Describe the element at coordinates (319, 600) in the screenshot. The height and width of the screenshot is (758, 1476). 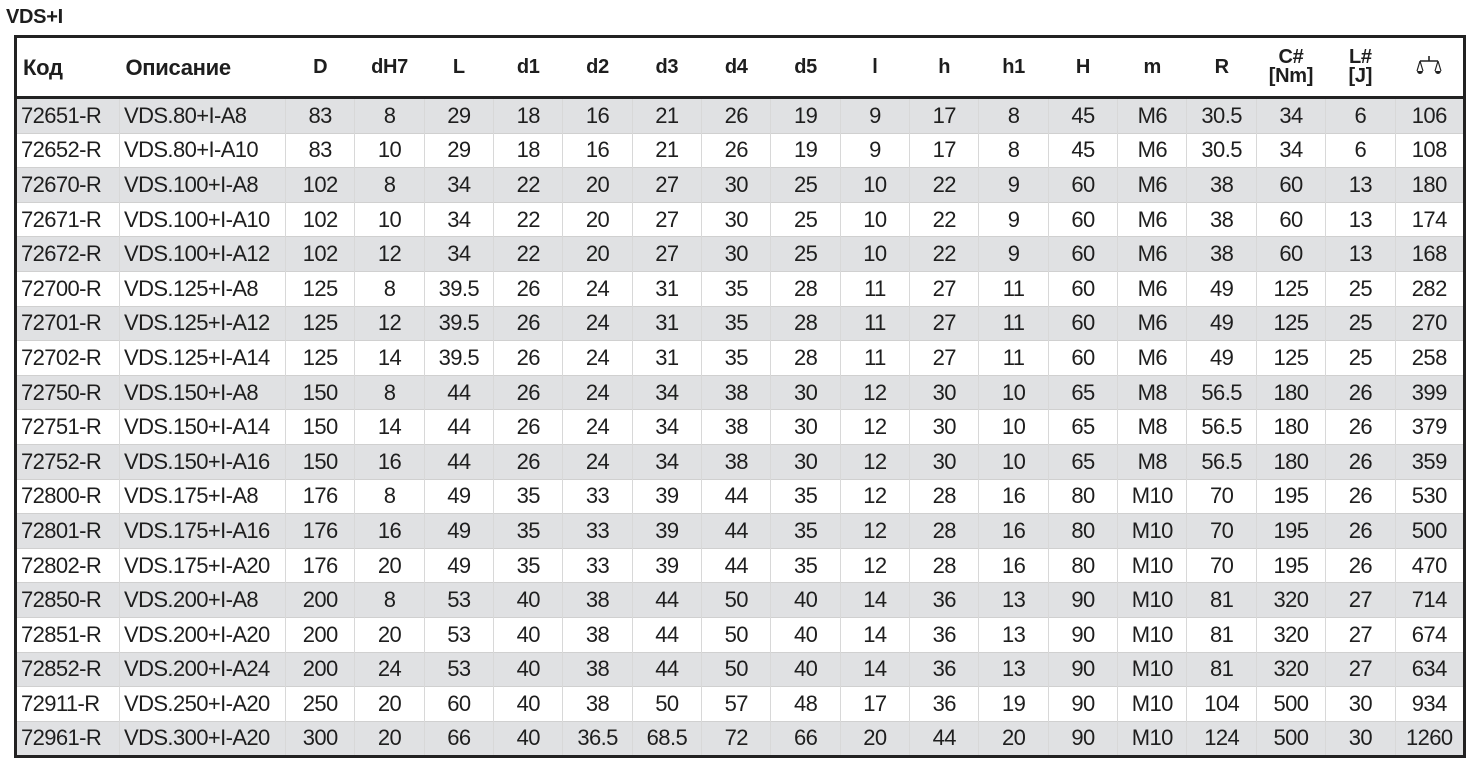
I see `table-cell: 200` at that location.